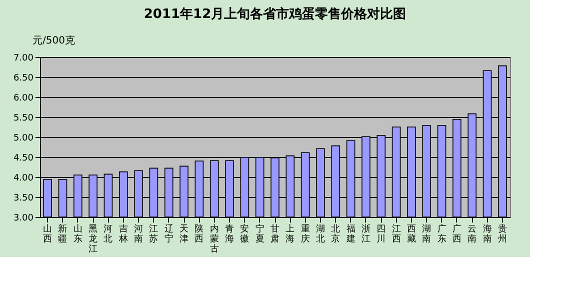  I want to click on x-tick-label: 浙江, so click(365, 234).